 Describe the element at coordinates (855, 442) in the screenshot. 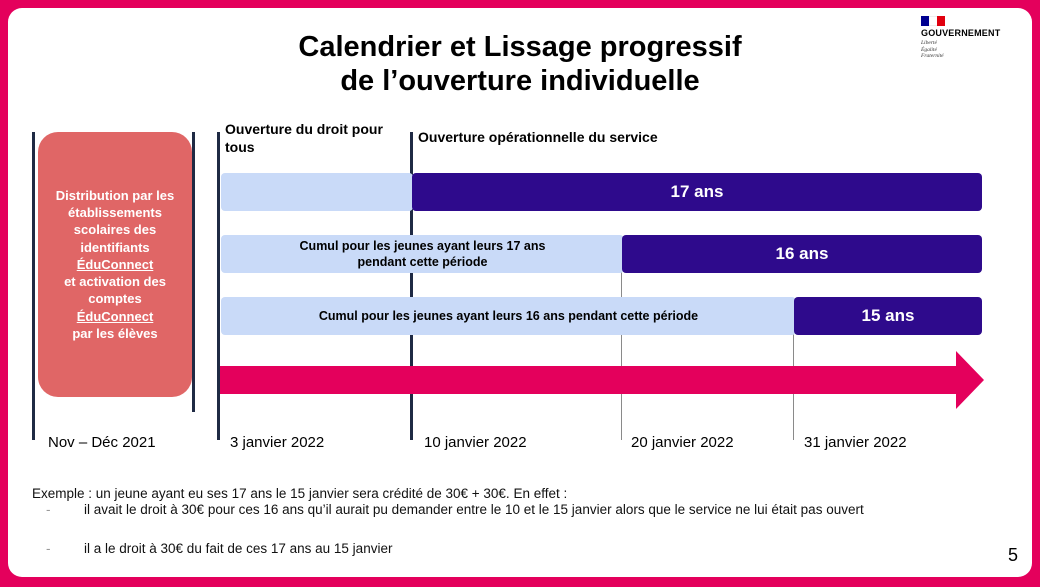

I see `date-31-janvier: 31 janvier 2022` at that location.